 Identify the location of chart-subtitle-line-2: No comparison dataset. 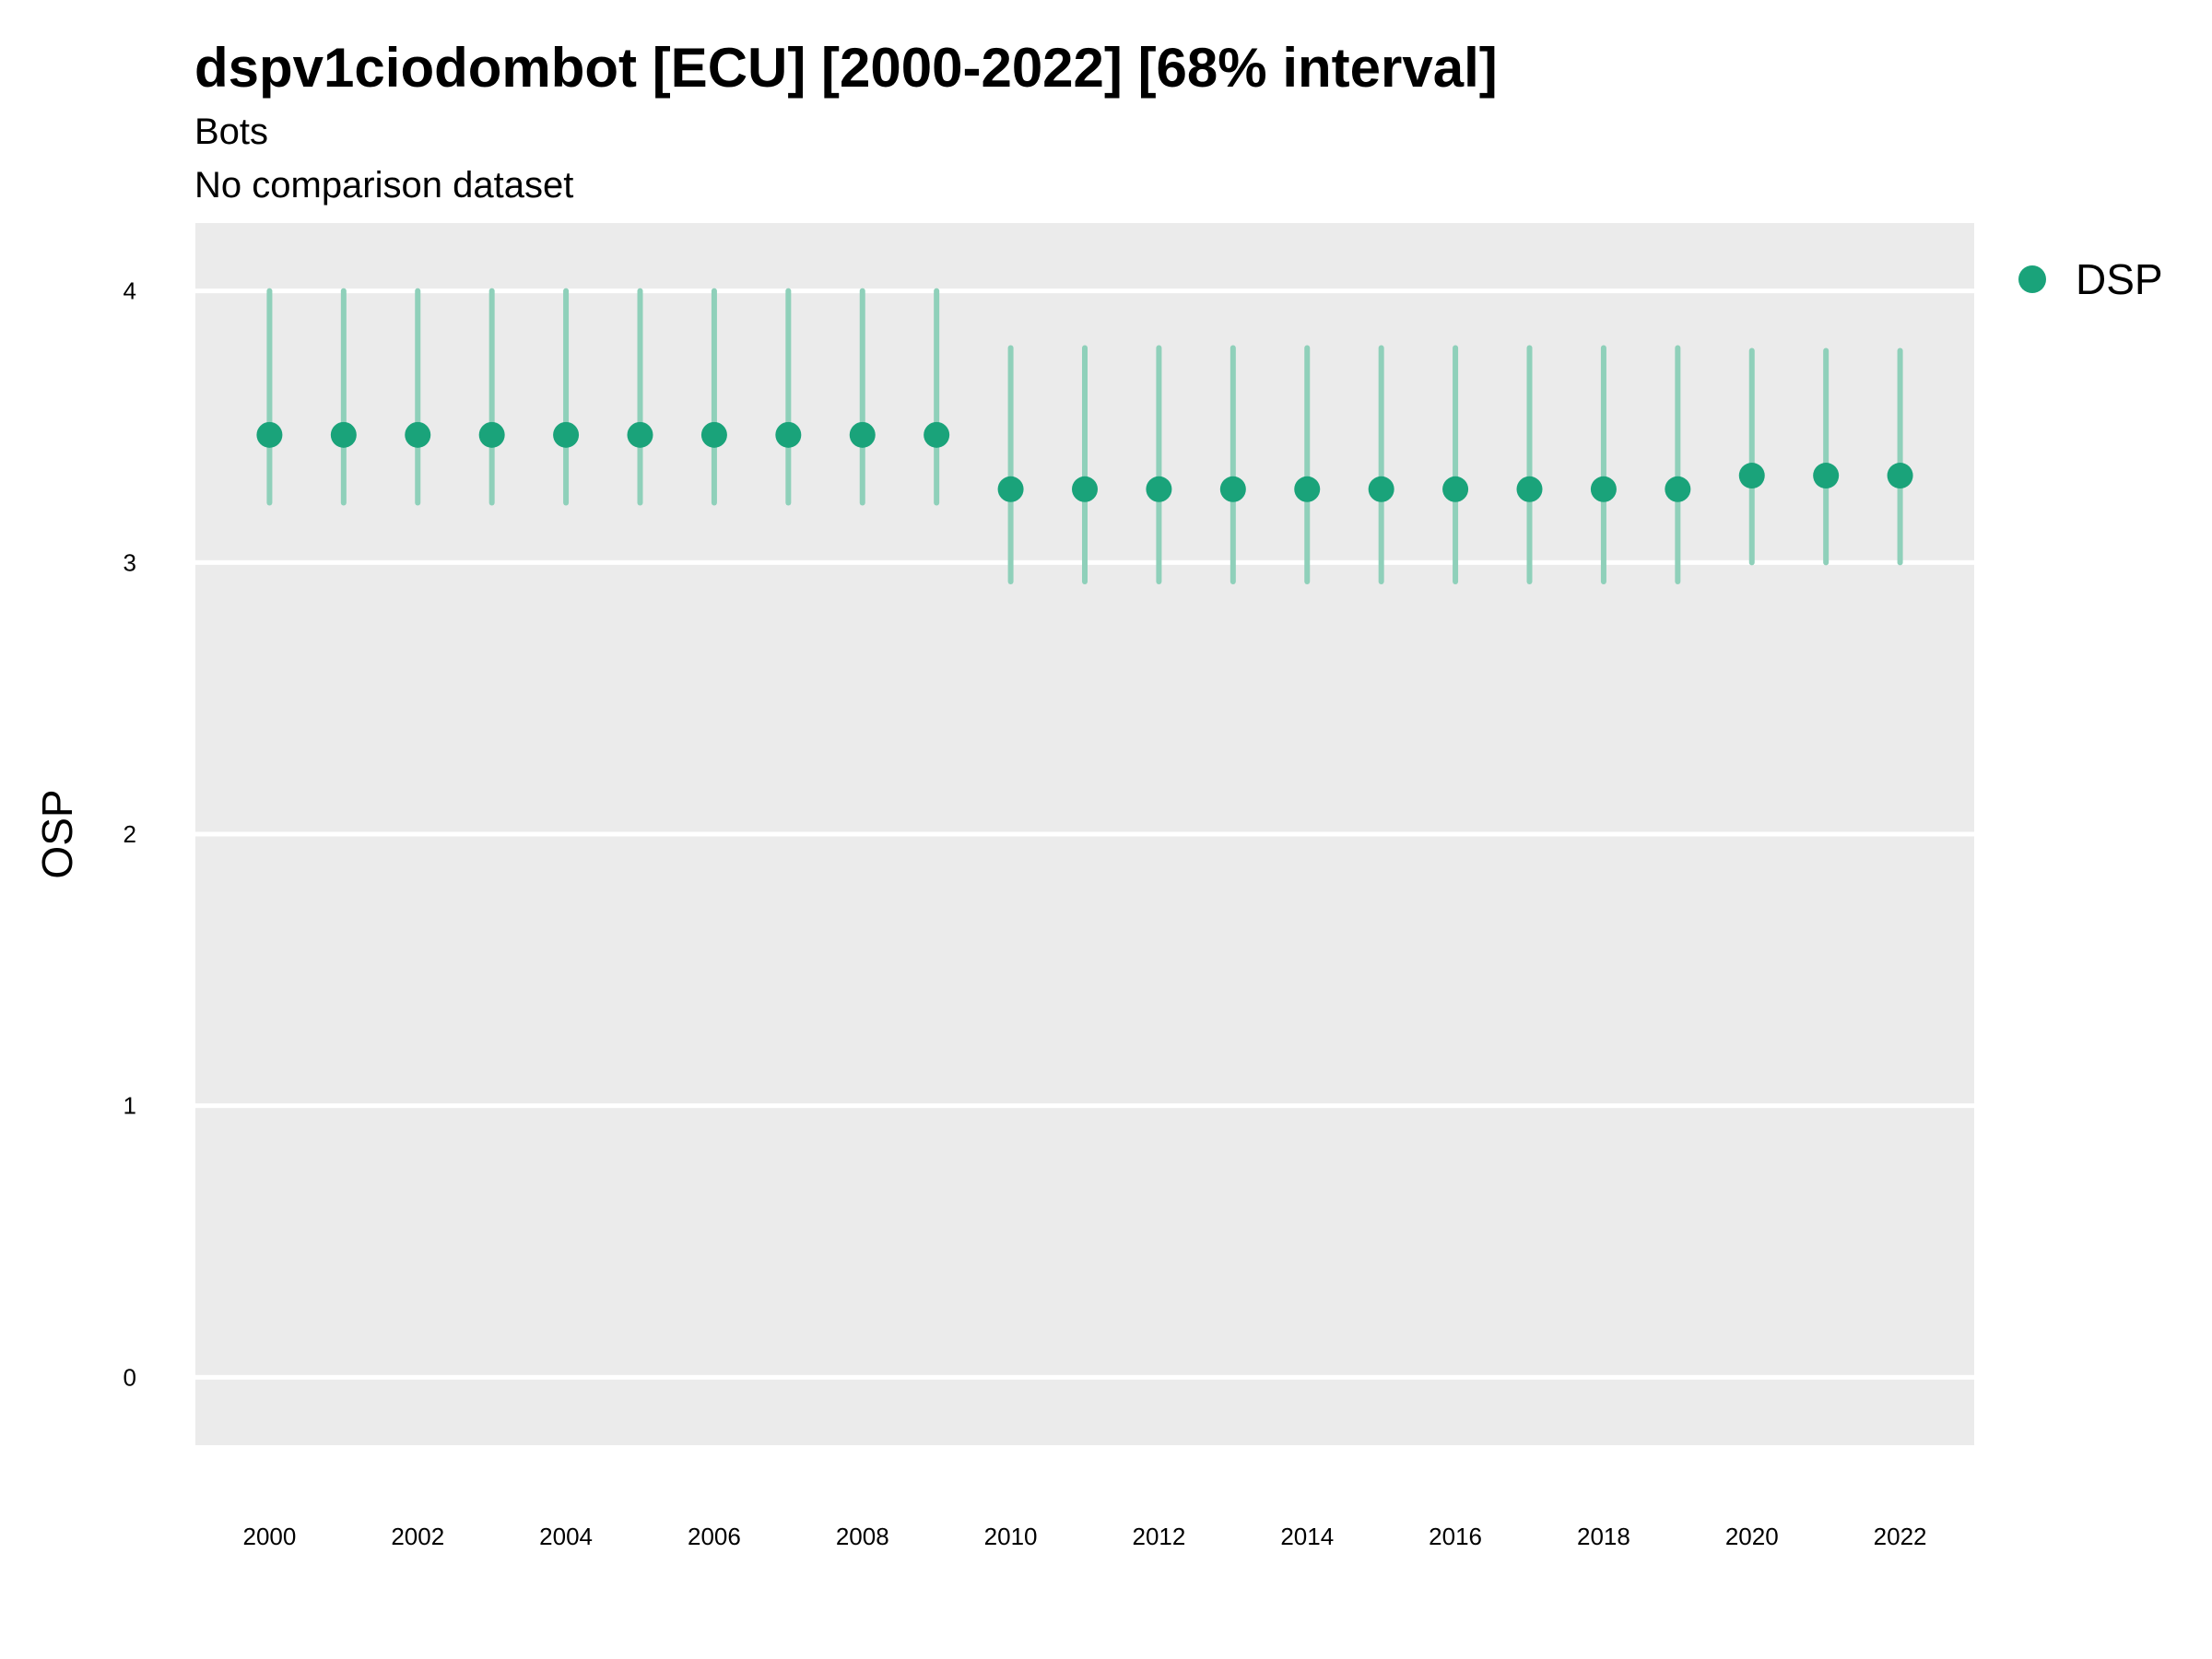
(383, 185).